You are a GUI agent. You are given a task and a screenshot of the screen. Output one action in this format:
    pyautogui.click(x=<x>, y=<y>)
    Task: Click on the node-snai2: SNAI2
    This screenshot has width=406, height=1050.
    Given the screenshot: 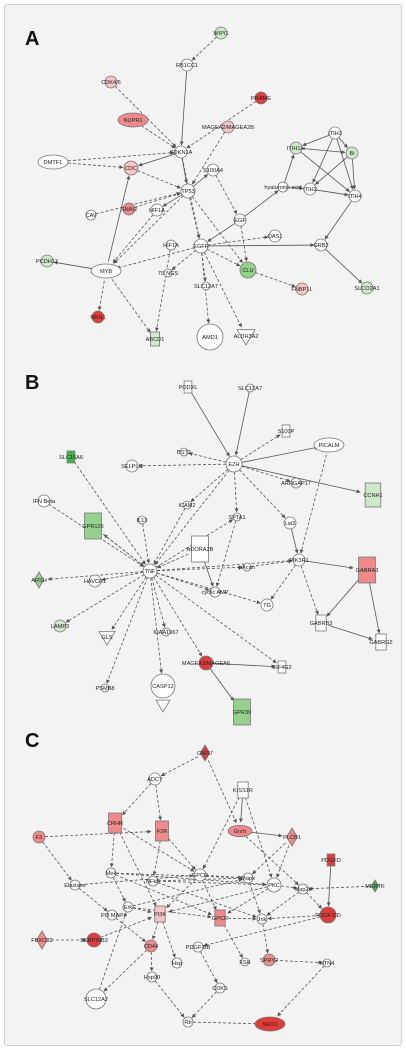 What is the action you would take?
    pyautogui.click(x=129, y=209)
    